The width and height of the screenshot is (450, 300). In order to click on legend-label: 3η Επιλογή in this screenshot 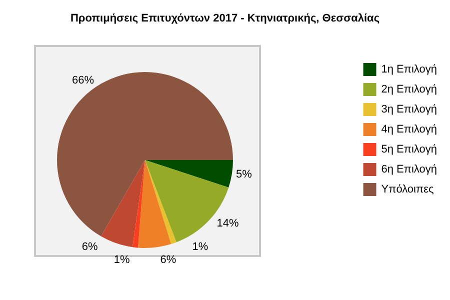, I will do `click(409, 110)`.